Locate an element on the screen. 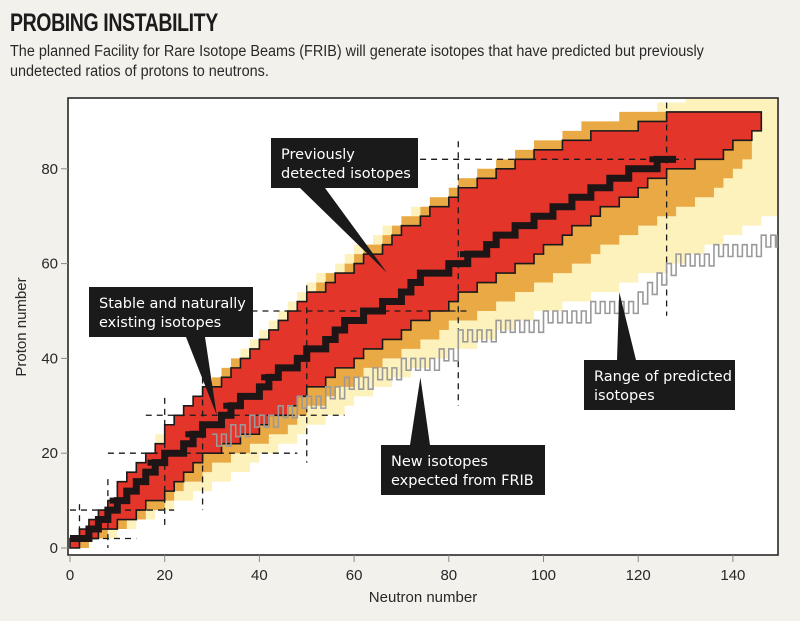 This screenshot has width=800, height=621. y-axis-ticks: 0 20 40 60 80 is located at coordinates (54, 359).